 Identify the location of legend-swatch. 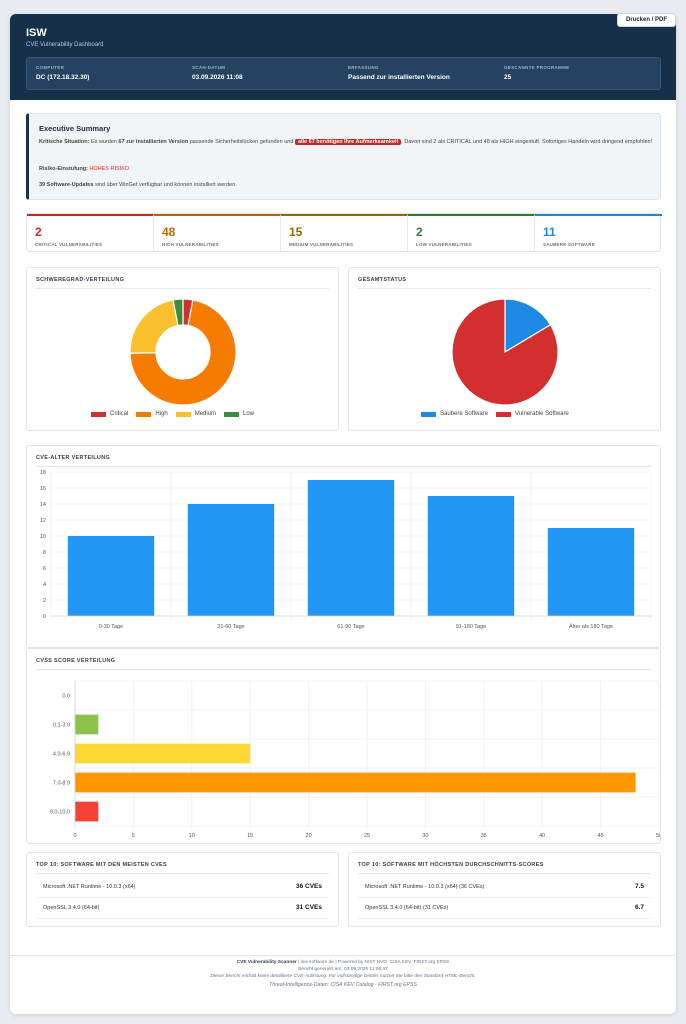
(428, 414).